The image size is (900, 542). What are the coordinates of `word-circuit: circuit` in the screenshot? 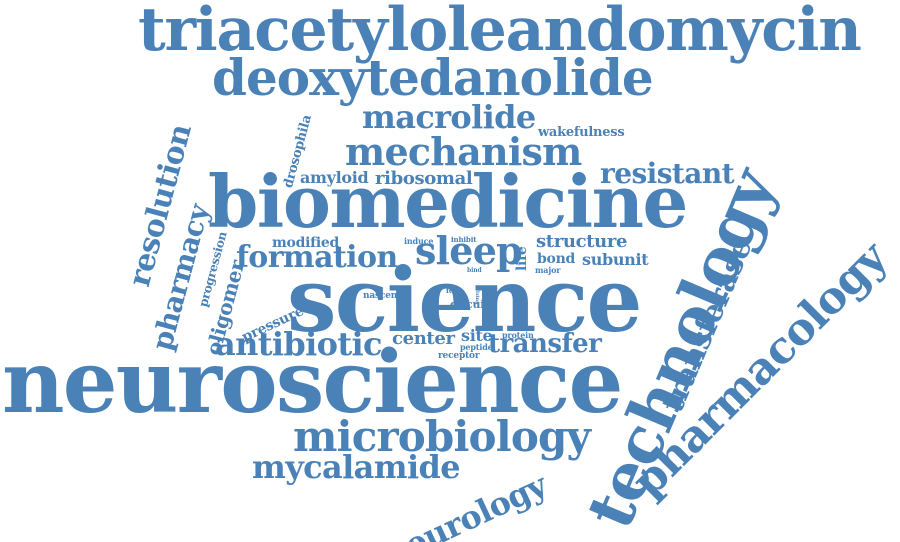 It's located at (470, 304).